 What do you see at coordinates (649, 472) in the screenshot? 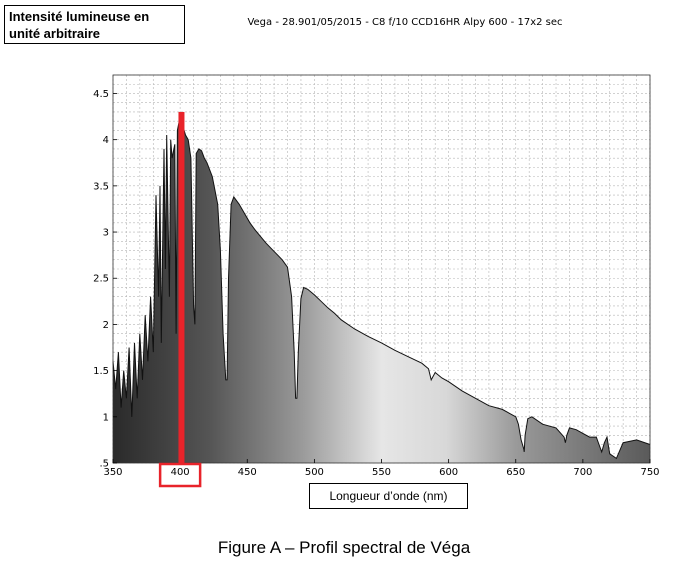
I see `x-tick-label: 750` at bounding box center [649, 472].